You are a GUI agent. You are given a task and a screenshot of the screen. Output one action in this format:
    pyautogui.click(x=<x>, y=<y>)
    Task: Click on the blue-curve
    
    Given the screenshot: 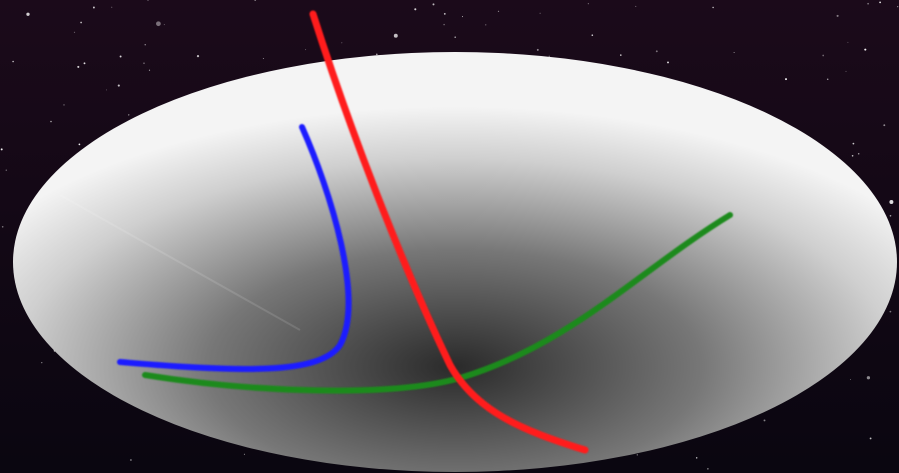 What is the action you would take?
    pyautogui.click(x=234, y=248)
    